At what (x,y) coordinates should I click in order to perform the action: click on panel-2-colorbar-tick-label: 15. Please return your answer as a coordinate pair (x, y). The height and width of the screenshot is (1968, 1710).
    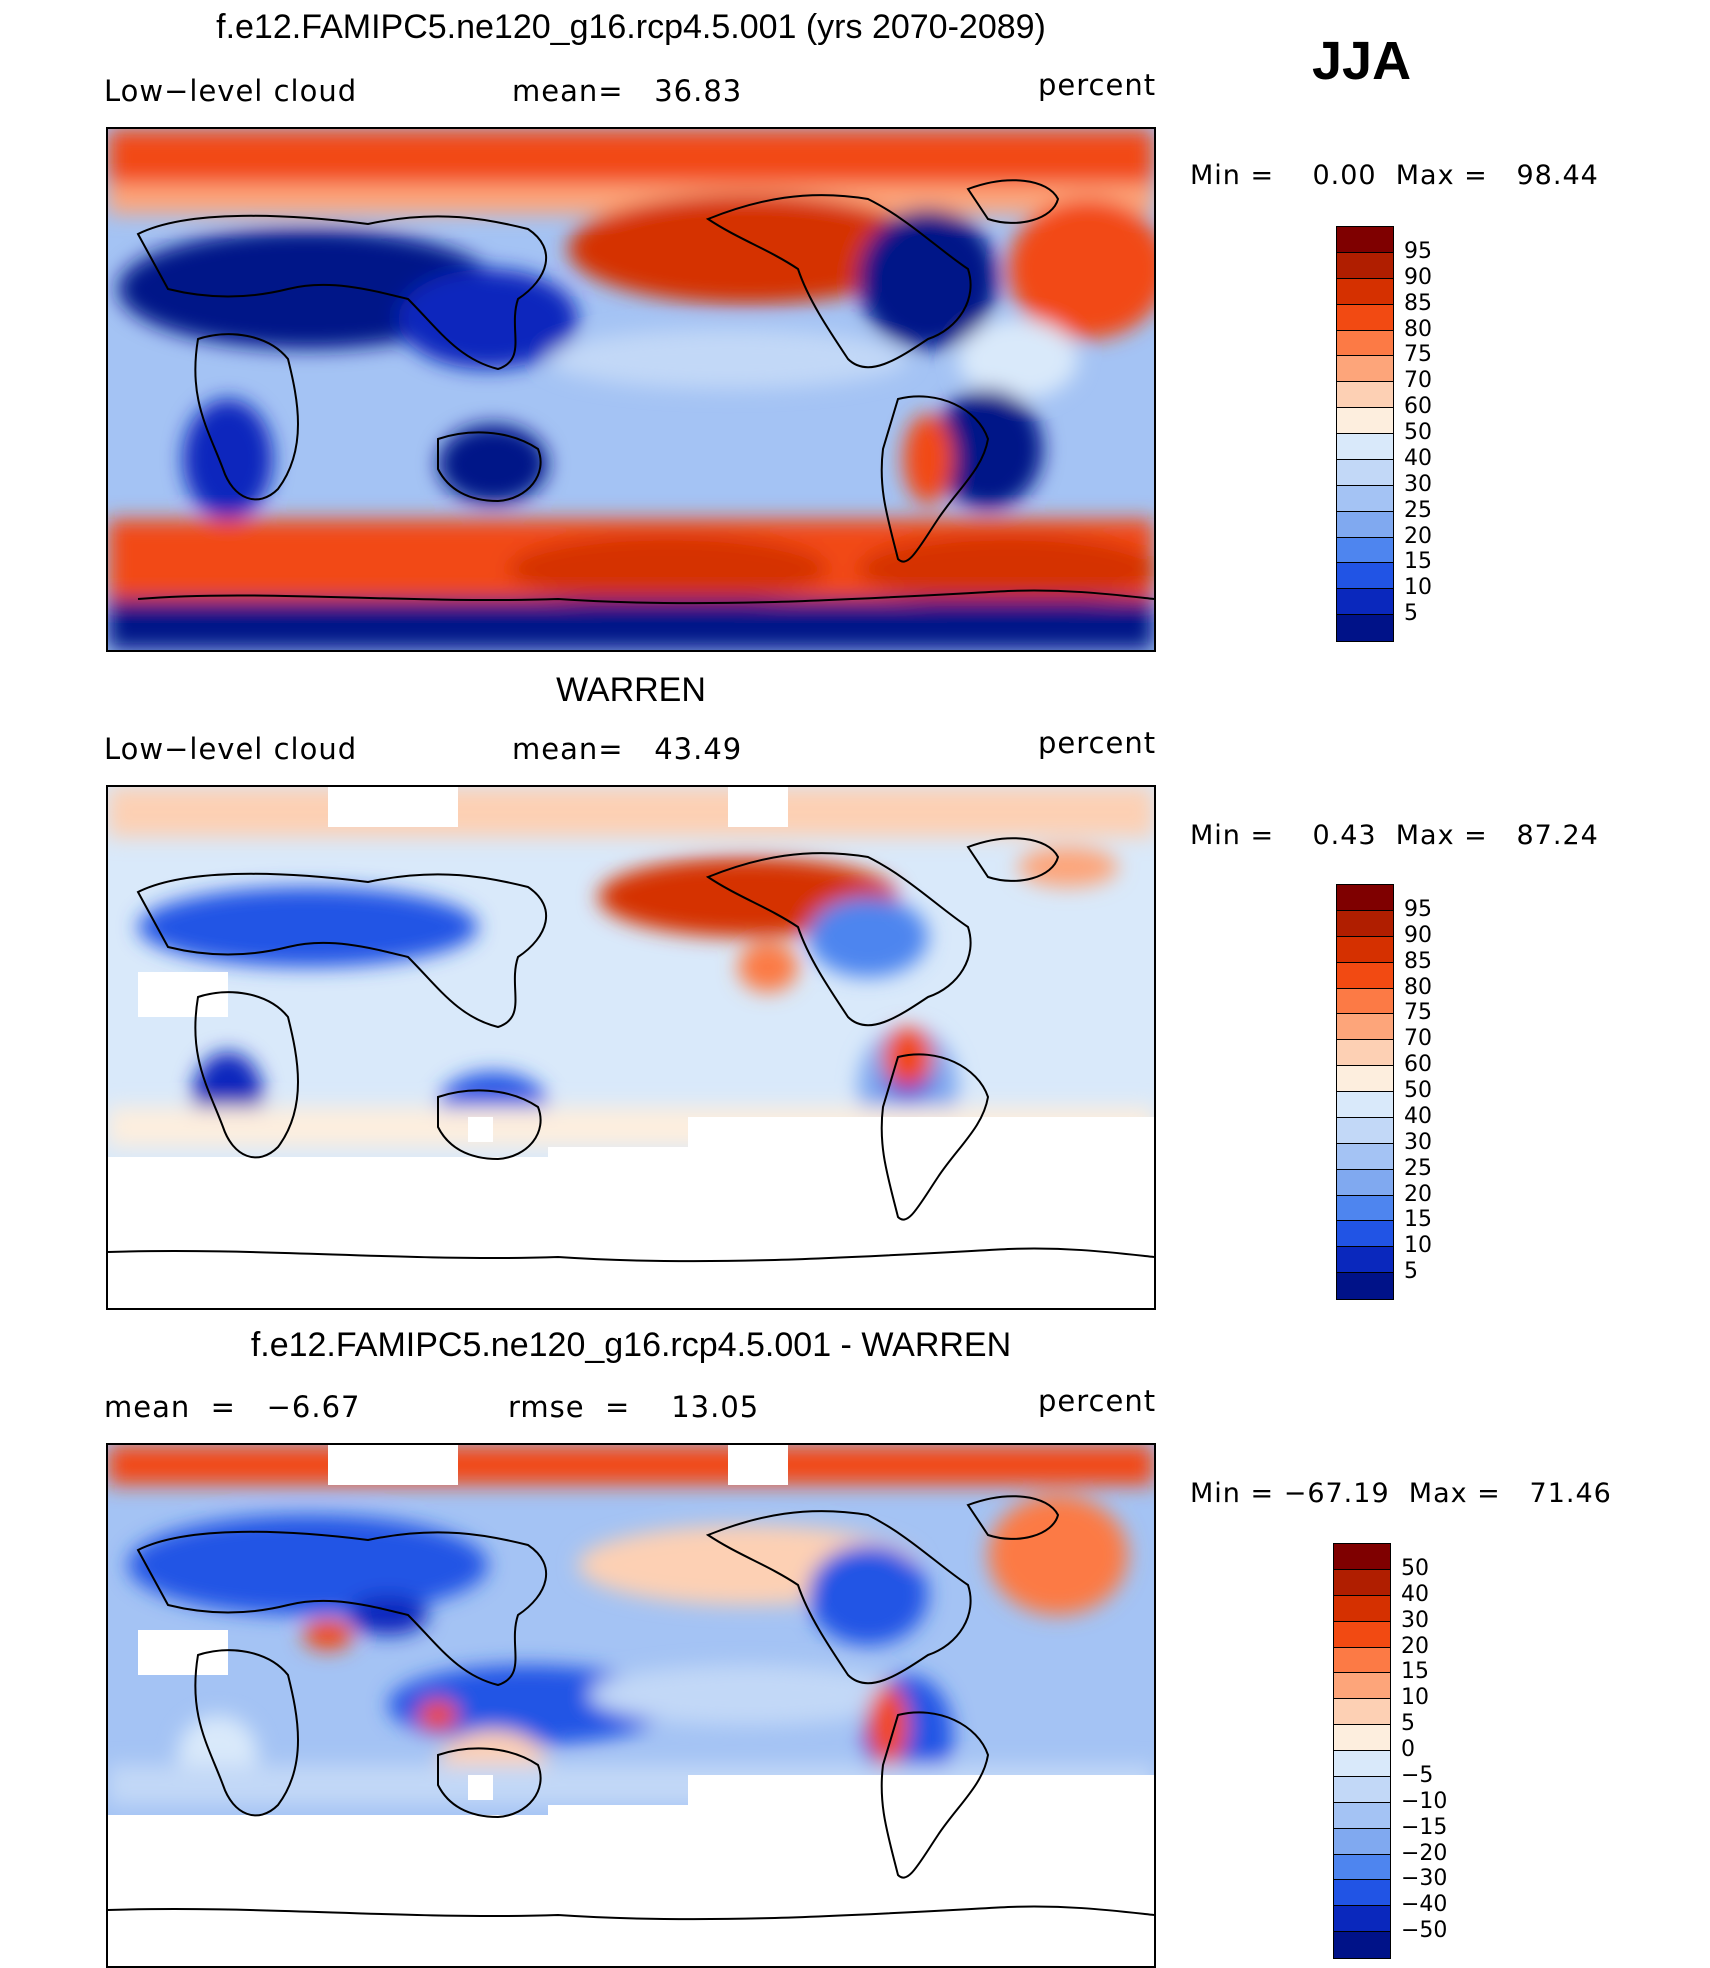
    Looking at the image, I should click on (1418, 1220).